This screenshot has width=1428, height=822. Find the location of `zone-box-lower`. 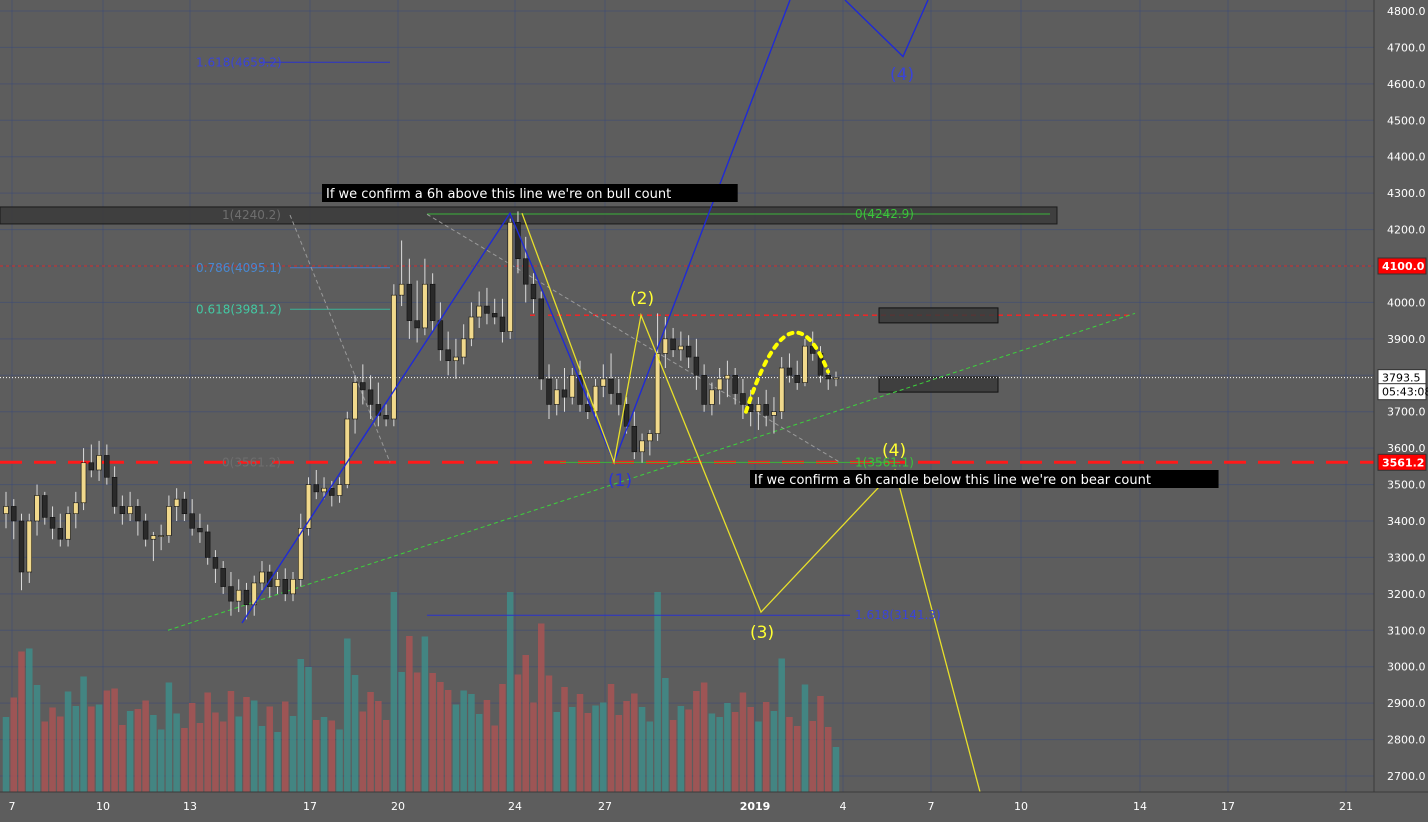

zone-box-lower is located at coordinates (938, 384).